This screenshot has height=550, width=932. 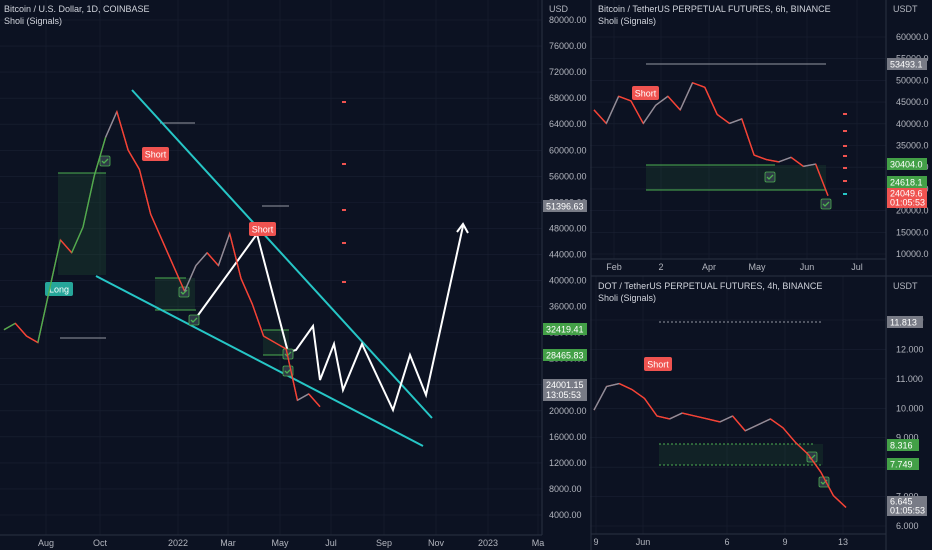 I want to click on x-tick-label: Sep, so click(x=384, y=543).